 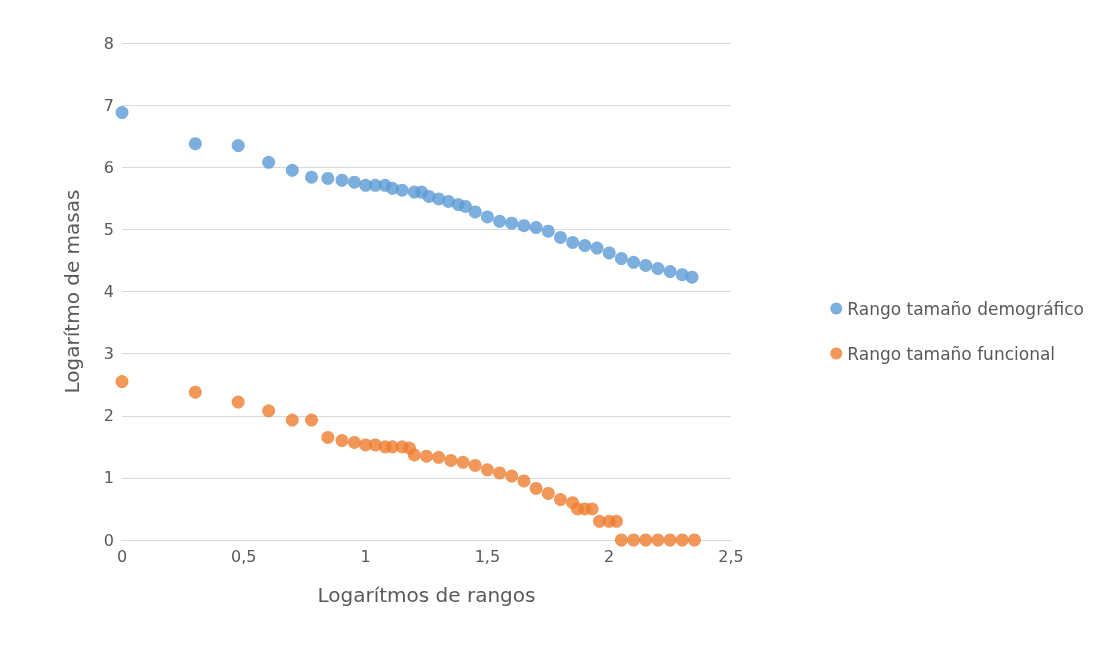 I want to click on x-tick-label: 0,5, so click(x=244, y=556).